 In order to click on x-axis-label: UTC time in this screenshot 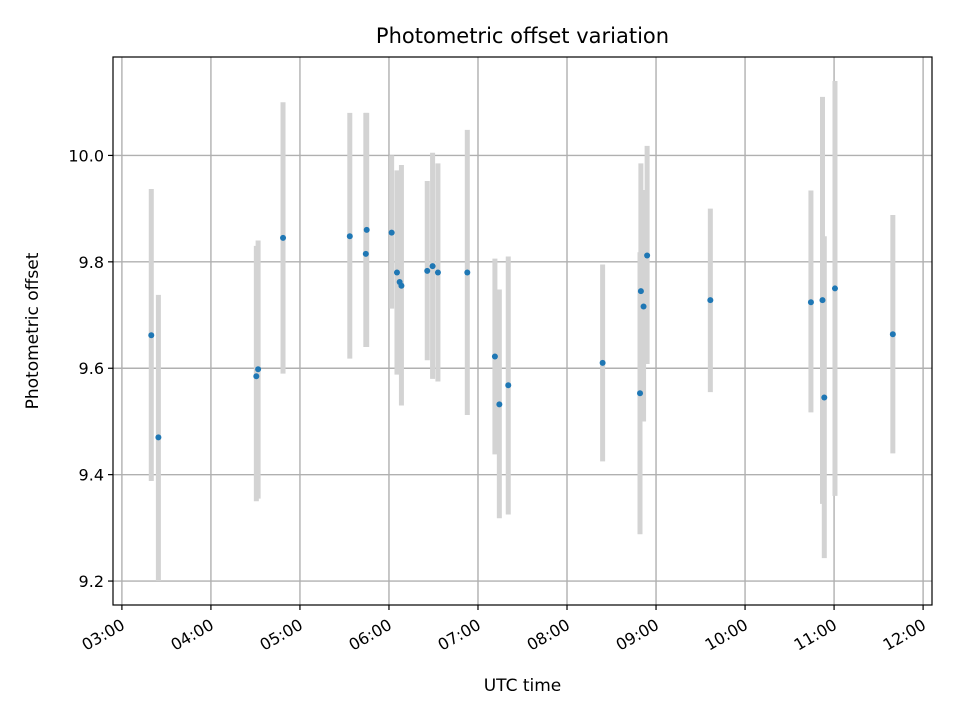, I will do `click(523, 686)`.